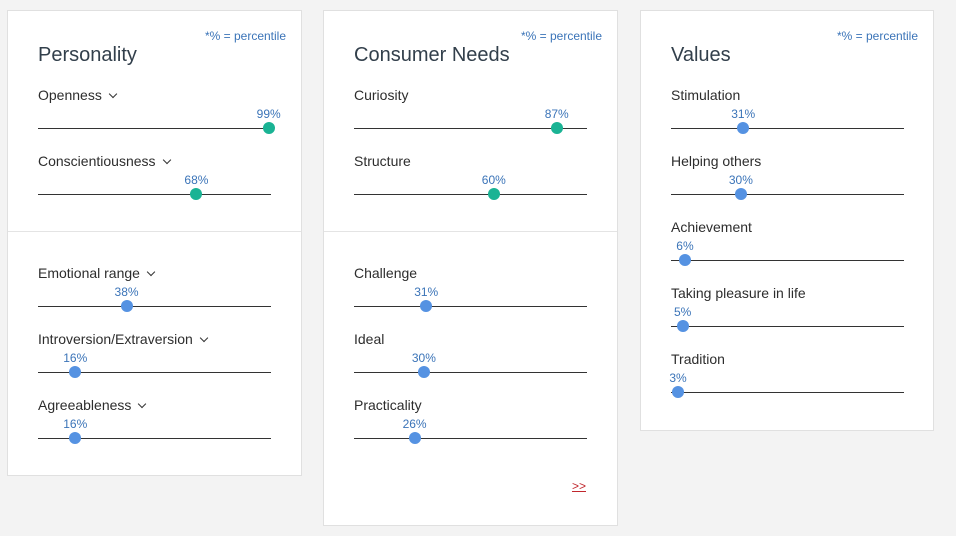  What do you see at coordinates (89, 273) in the screenshot?
I see `trait-name: Emotional range` at bounding box center [89, 273].